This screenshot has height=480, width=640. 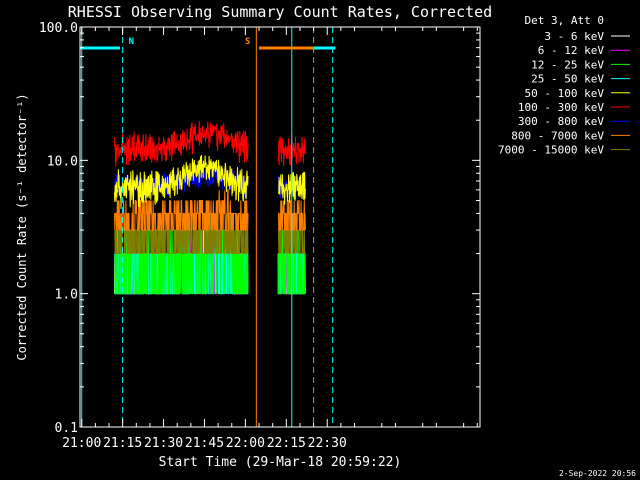 What do you see at coordinates (131, 42) in the screenshot?
I see `flag-label: N` at bounding box center [131, 42].